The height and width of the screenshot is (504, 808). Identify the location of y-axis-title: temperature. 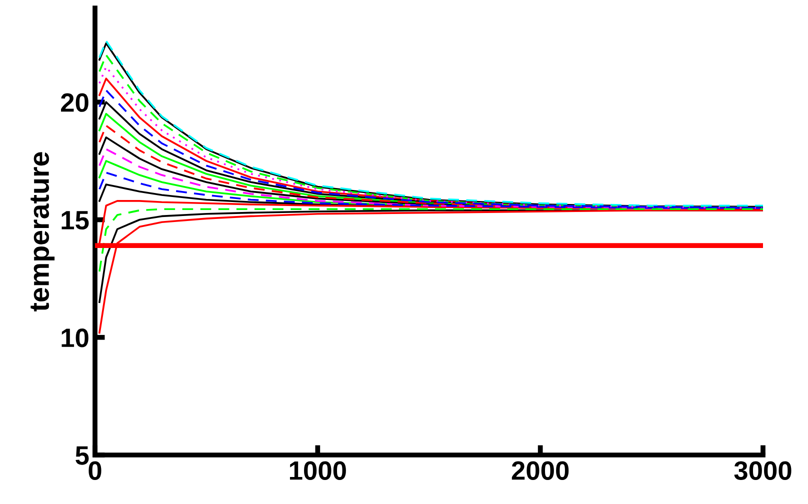
(42, 232).